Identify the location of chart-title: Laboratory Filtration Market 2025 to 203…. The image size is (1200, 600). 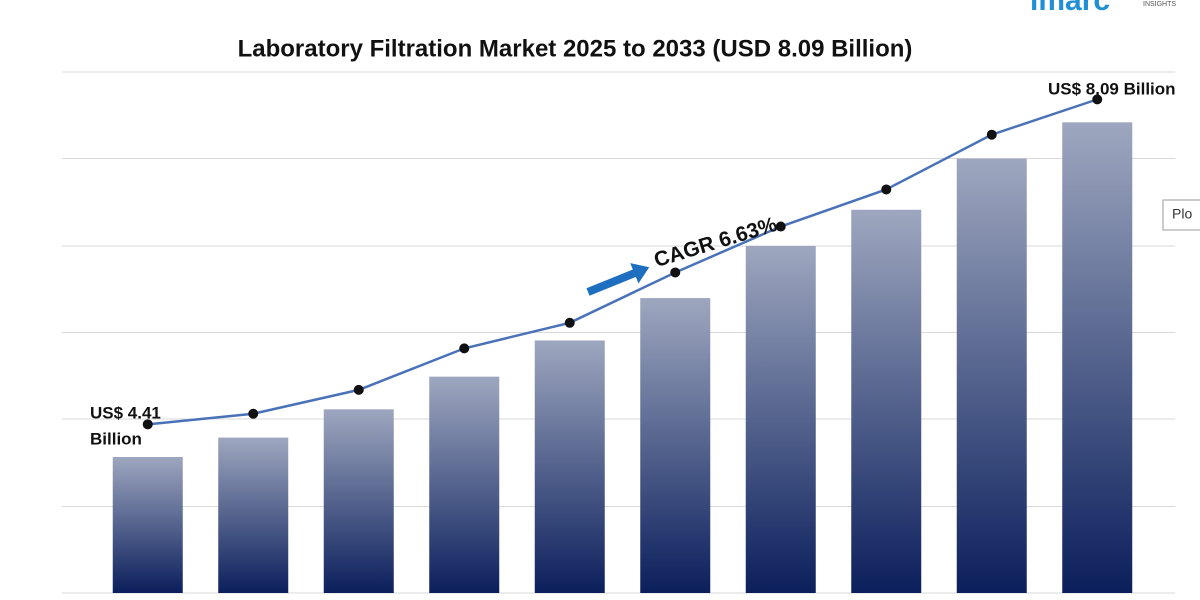
(575, 48).